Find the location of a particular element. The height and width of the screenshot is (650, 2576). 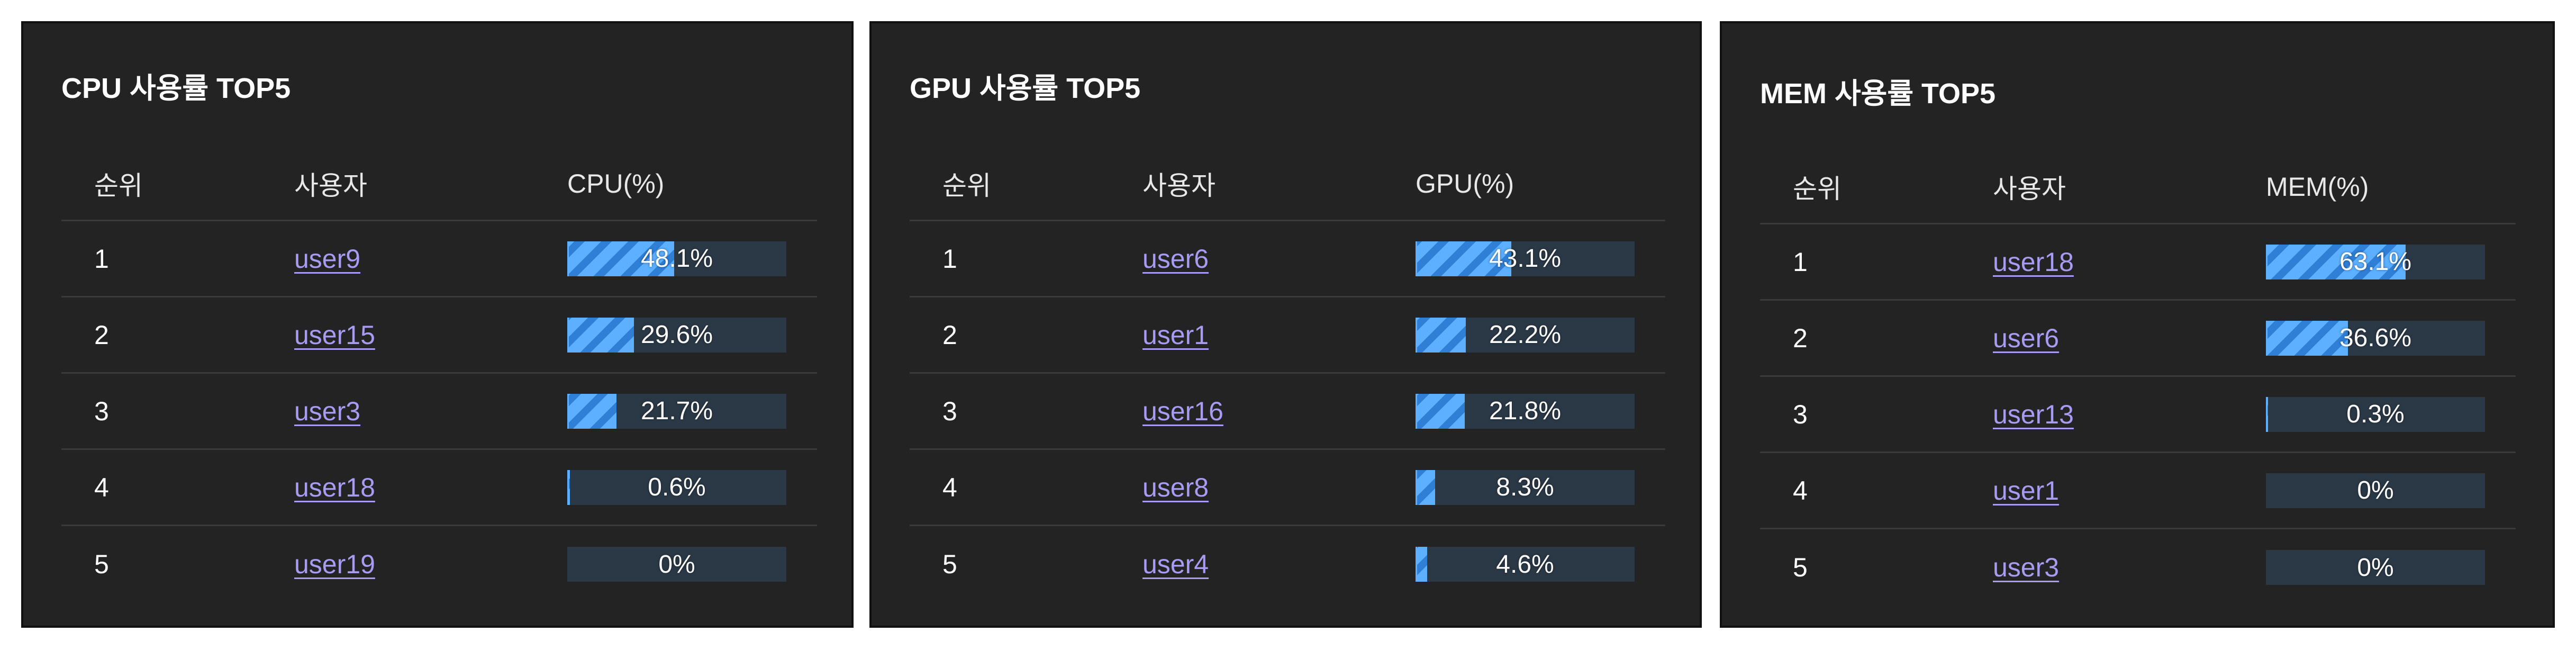

table-row: 4 user1 0% is located at coordinates (2138, 491).